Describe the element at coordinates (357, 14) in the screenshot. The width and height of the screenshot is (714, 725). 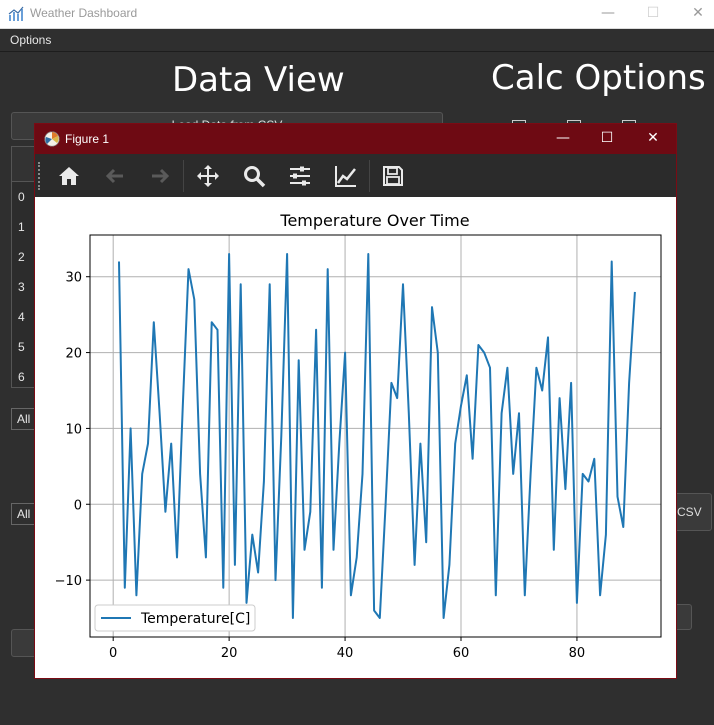
I see `main-window-titlebar: Weather Dashboard — ☐ ✕` at that location.